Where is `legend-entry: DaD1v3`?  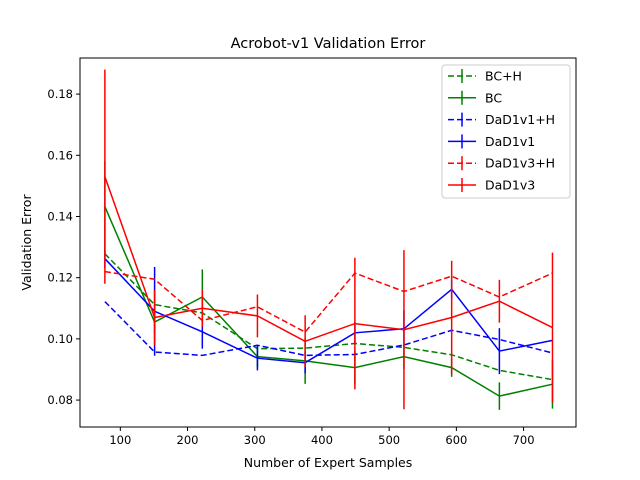
legend-entry: DaD1v3 is located at coordinates (491, 185).